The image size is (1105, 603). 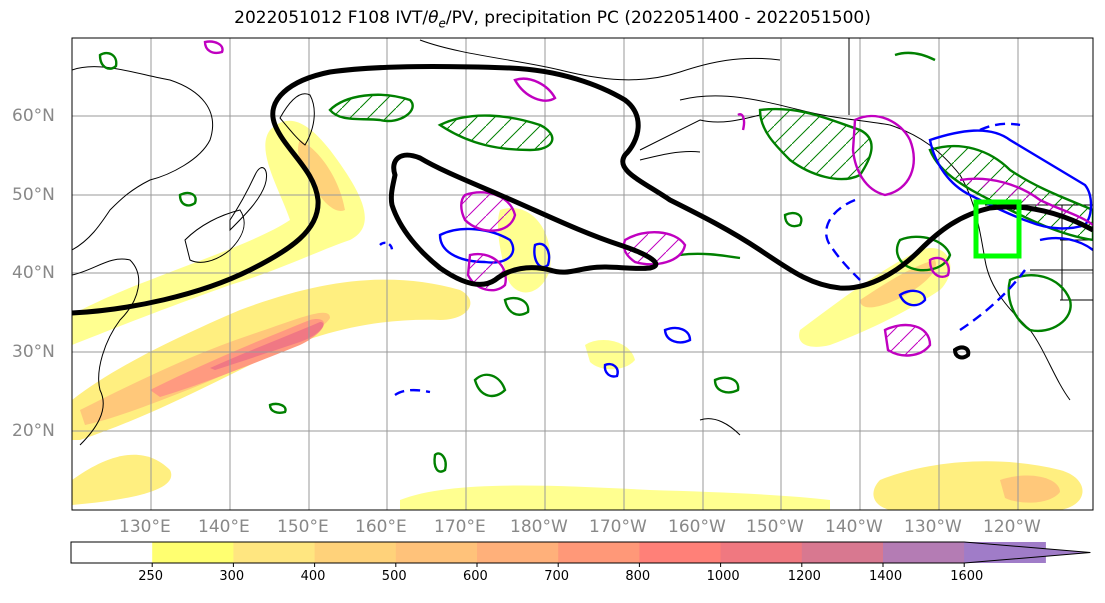 I want to click on pv-contour-top, so click(x=213, y=47).